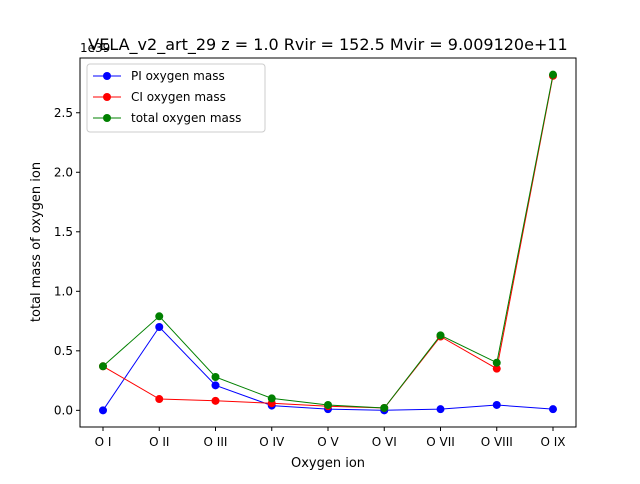  What do you see at coordinates (67, 261) in the screenshot?
I see `y-axis-ticks: 0.0 0.5 1.0 1.5 2.0 2.5` at bounding box center [67, 261].